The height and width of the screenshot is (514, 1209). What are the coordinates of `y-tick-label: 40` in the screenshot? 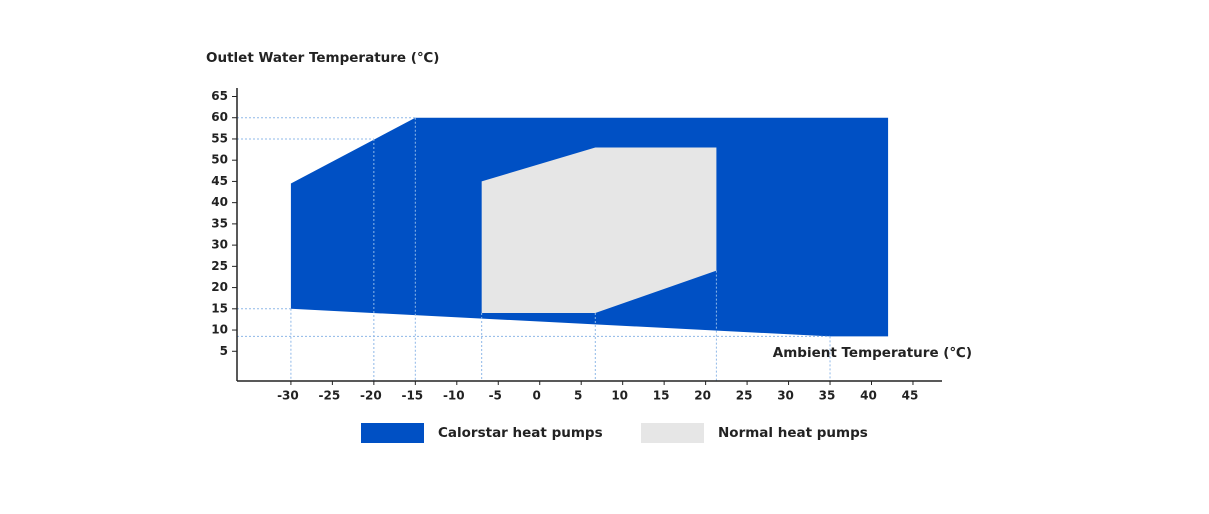 It's located at (219, 202).